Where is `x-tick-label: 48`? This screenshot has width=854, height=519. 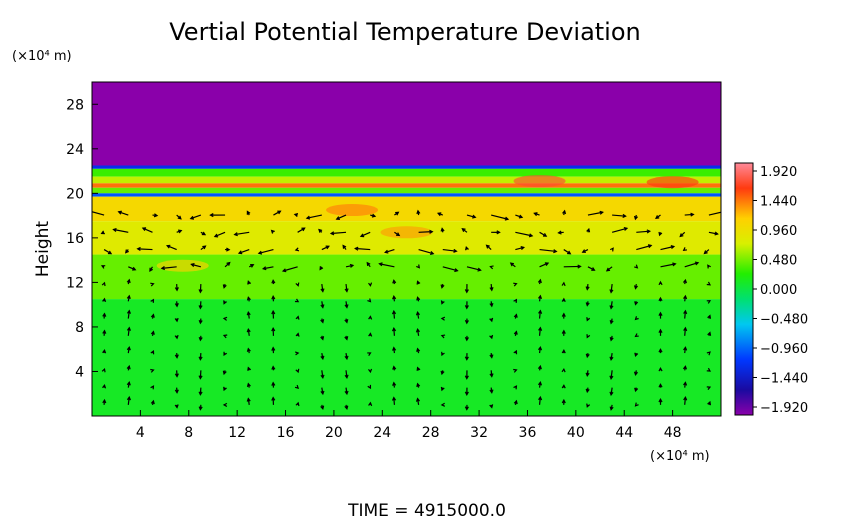
x-tick-label: 48 is located at coordinates (673, 433).